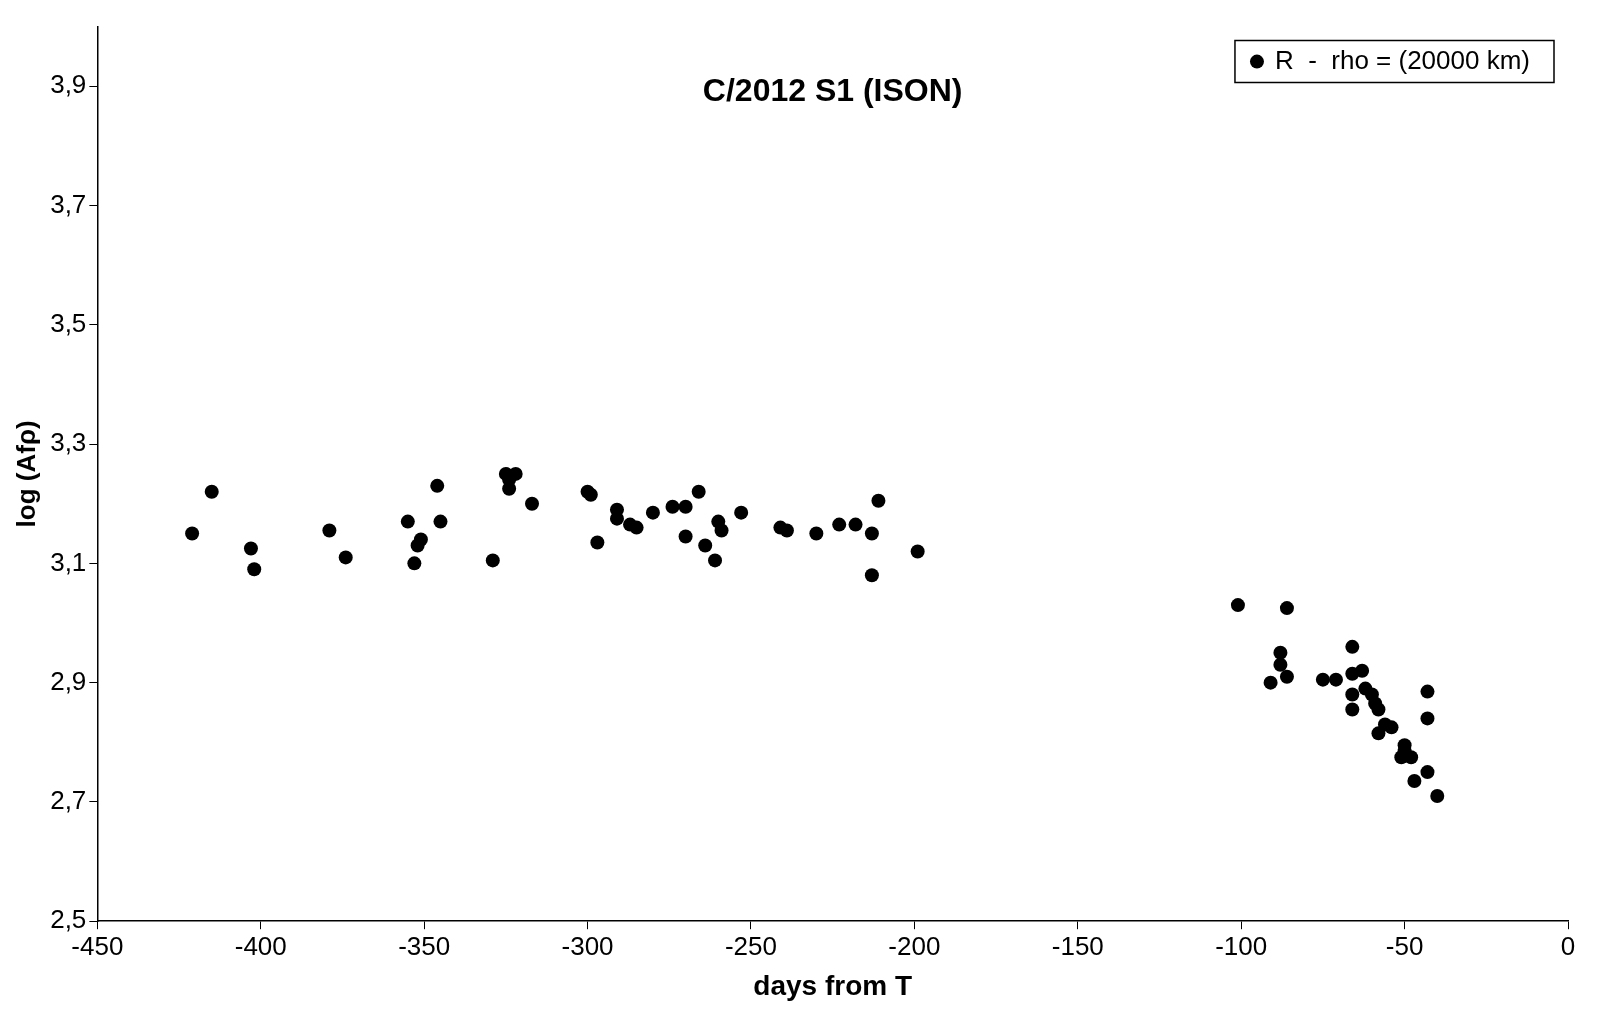 This screenshot has height=1025, width=1616. What do you see at coordinates (1402, 59) in the screenshot?
I see `legend-label: R - rho = (20000 km)` at bounding box center [1402, 59].